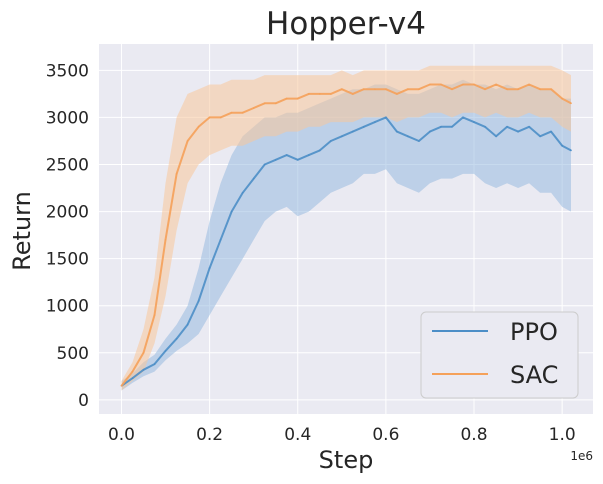 The width and height of the screenshot is (603, 484). I want to click on x-axis-offset-label: 1e6, so click(581, 456).